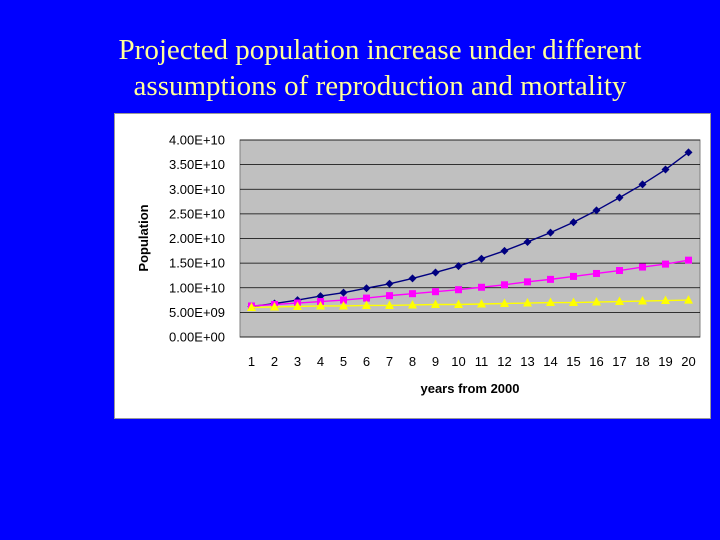 Image resolution: width=720 pixels, height=540 pixels. I want to click on x-tick-label: 7, so click(389, 361).